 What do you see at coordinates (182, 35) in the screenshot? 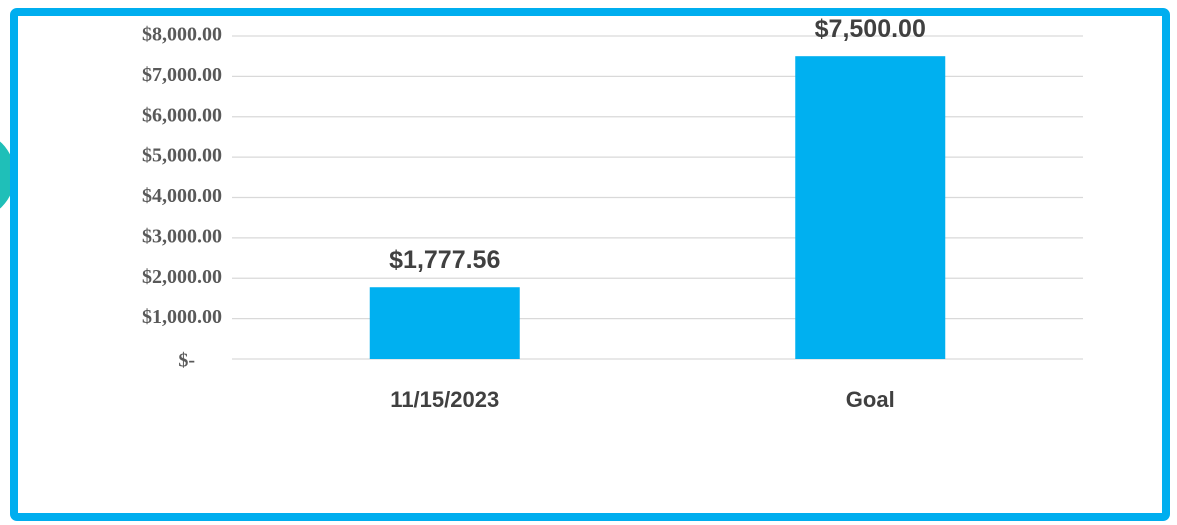
I see `y-tick-label: $8,000.00` at bounding box center [182, 35].